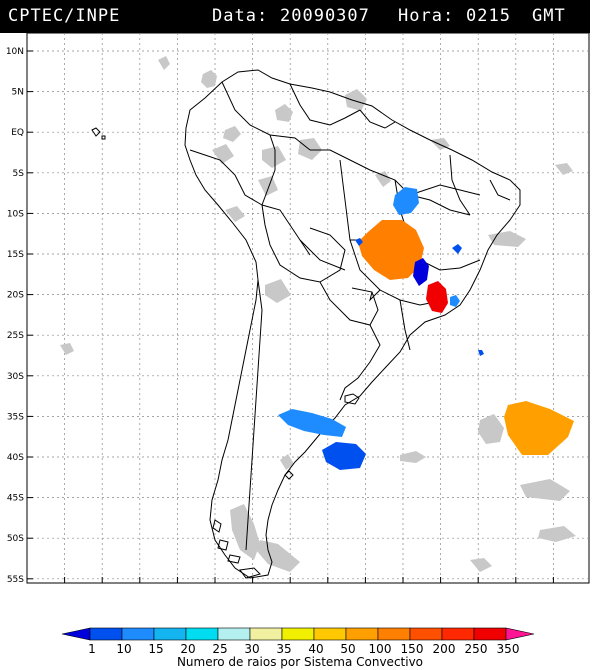 The width and height of the screenshot is (600, 670). Describe the element at coordinates (15, 214) in the screenshot. I see `lat-label: 10S` at that location.